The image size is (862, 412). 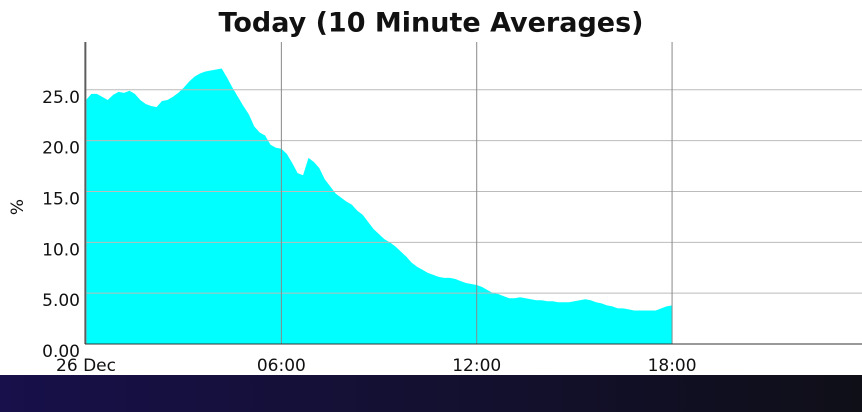 I want to click on x-tick-label: 18:00, so click(x=672, y=366).